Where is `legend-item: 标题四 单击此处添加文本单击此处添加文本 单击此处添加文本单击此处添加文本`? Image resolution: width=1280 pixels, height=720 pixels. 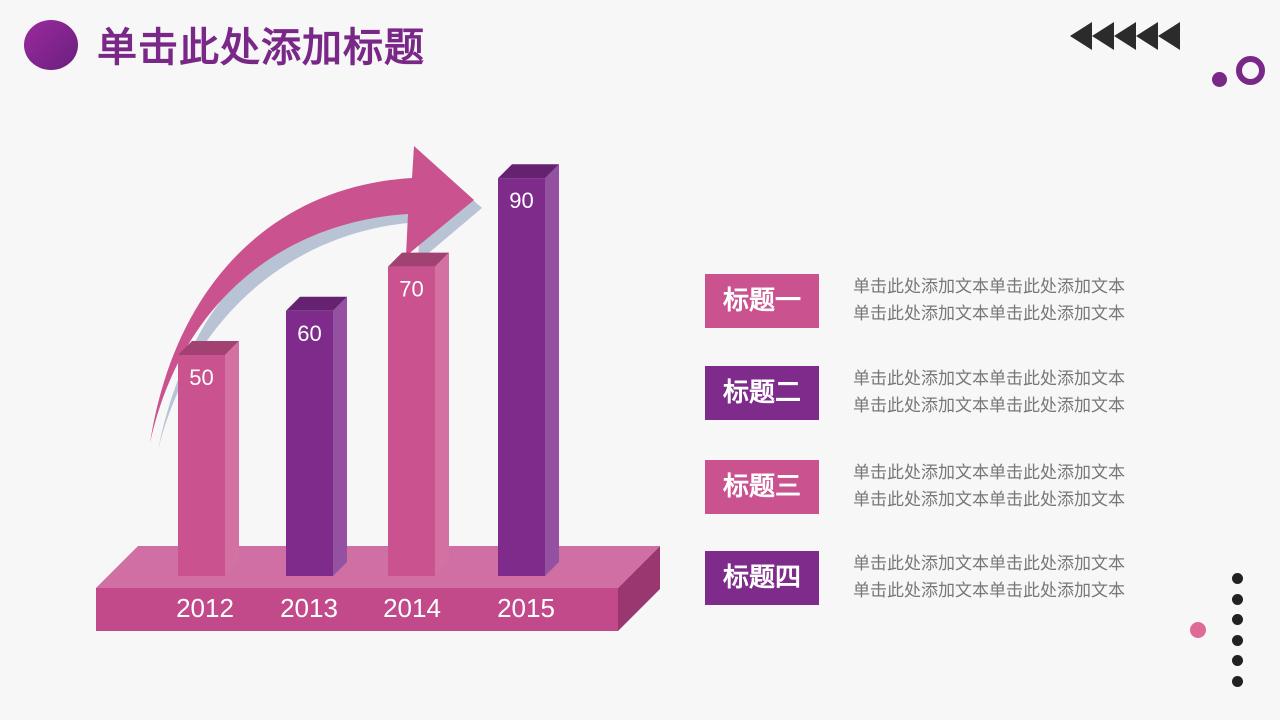 legend-item: 标题四 单击此处添加文本单击此处添加文本 单击此处添加文本单击此处添加文本 is located at coordinates (935, 578).